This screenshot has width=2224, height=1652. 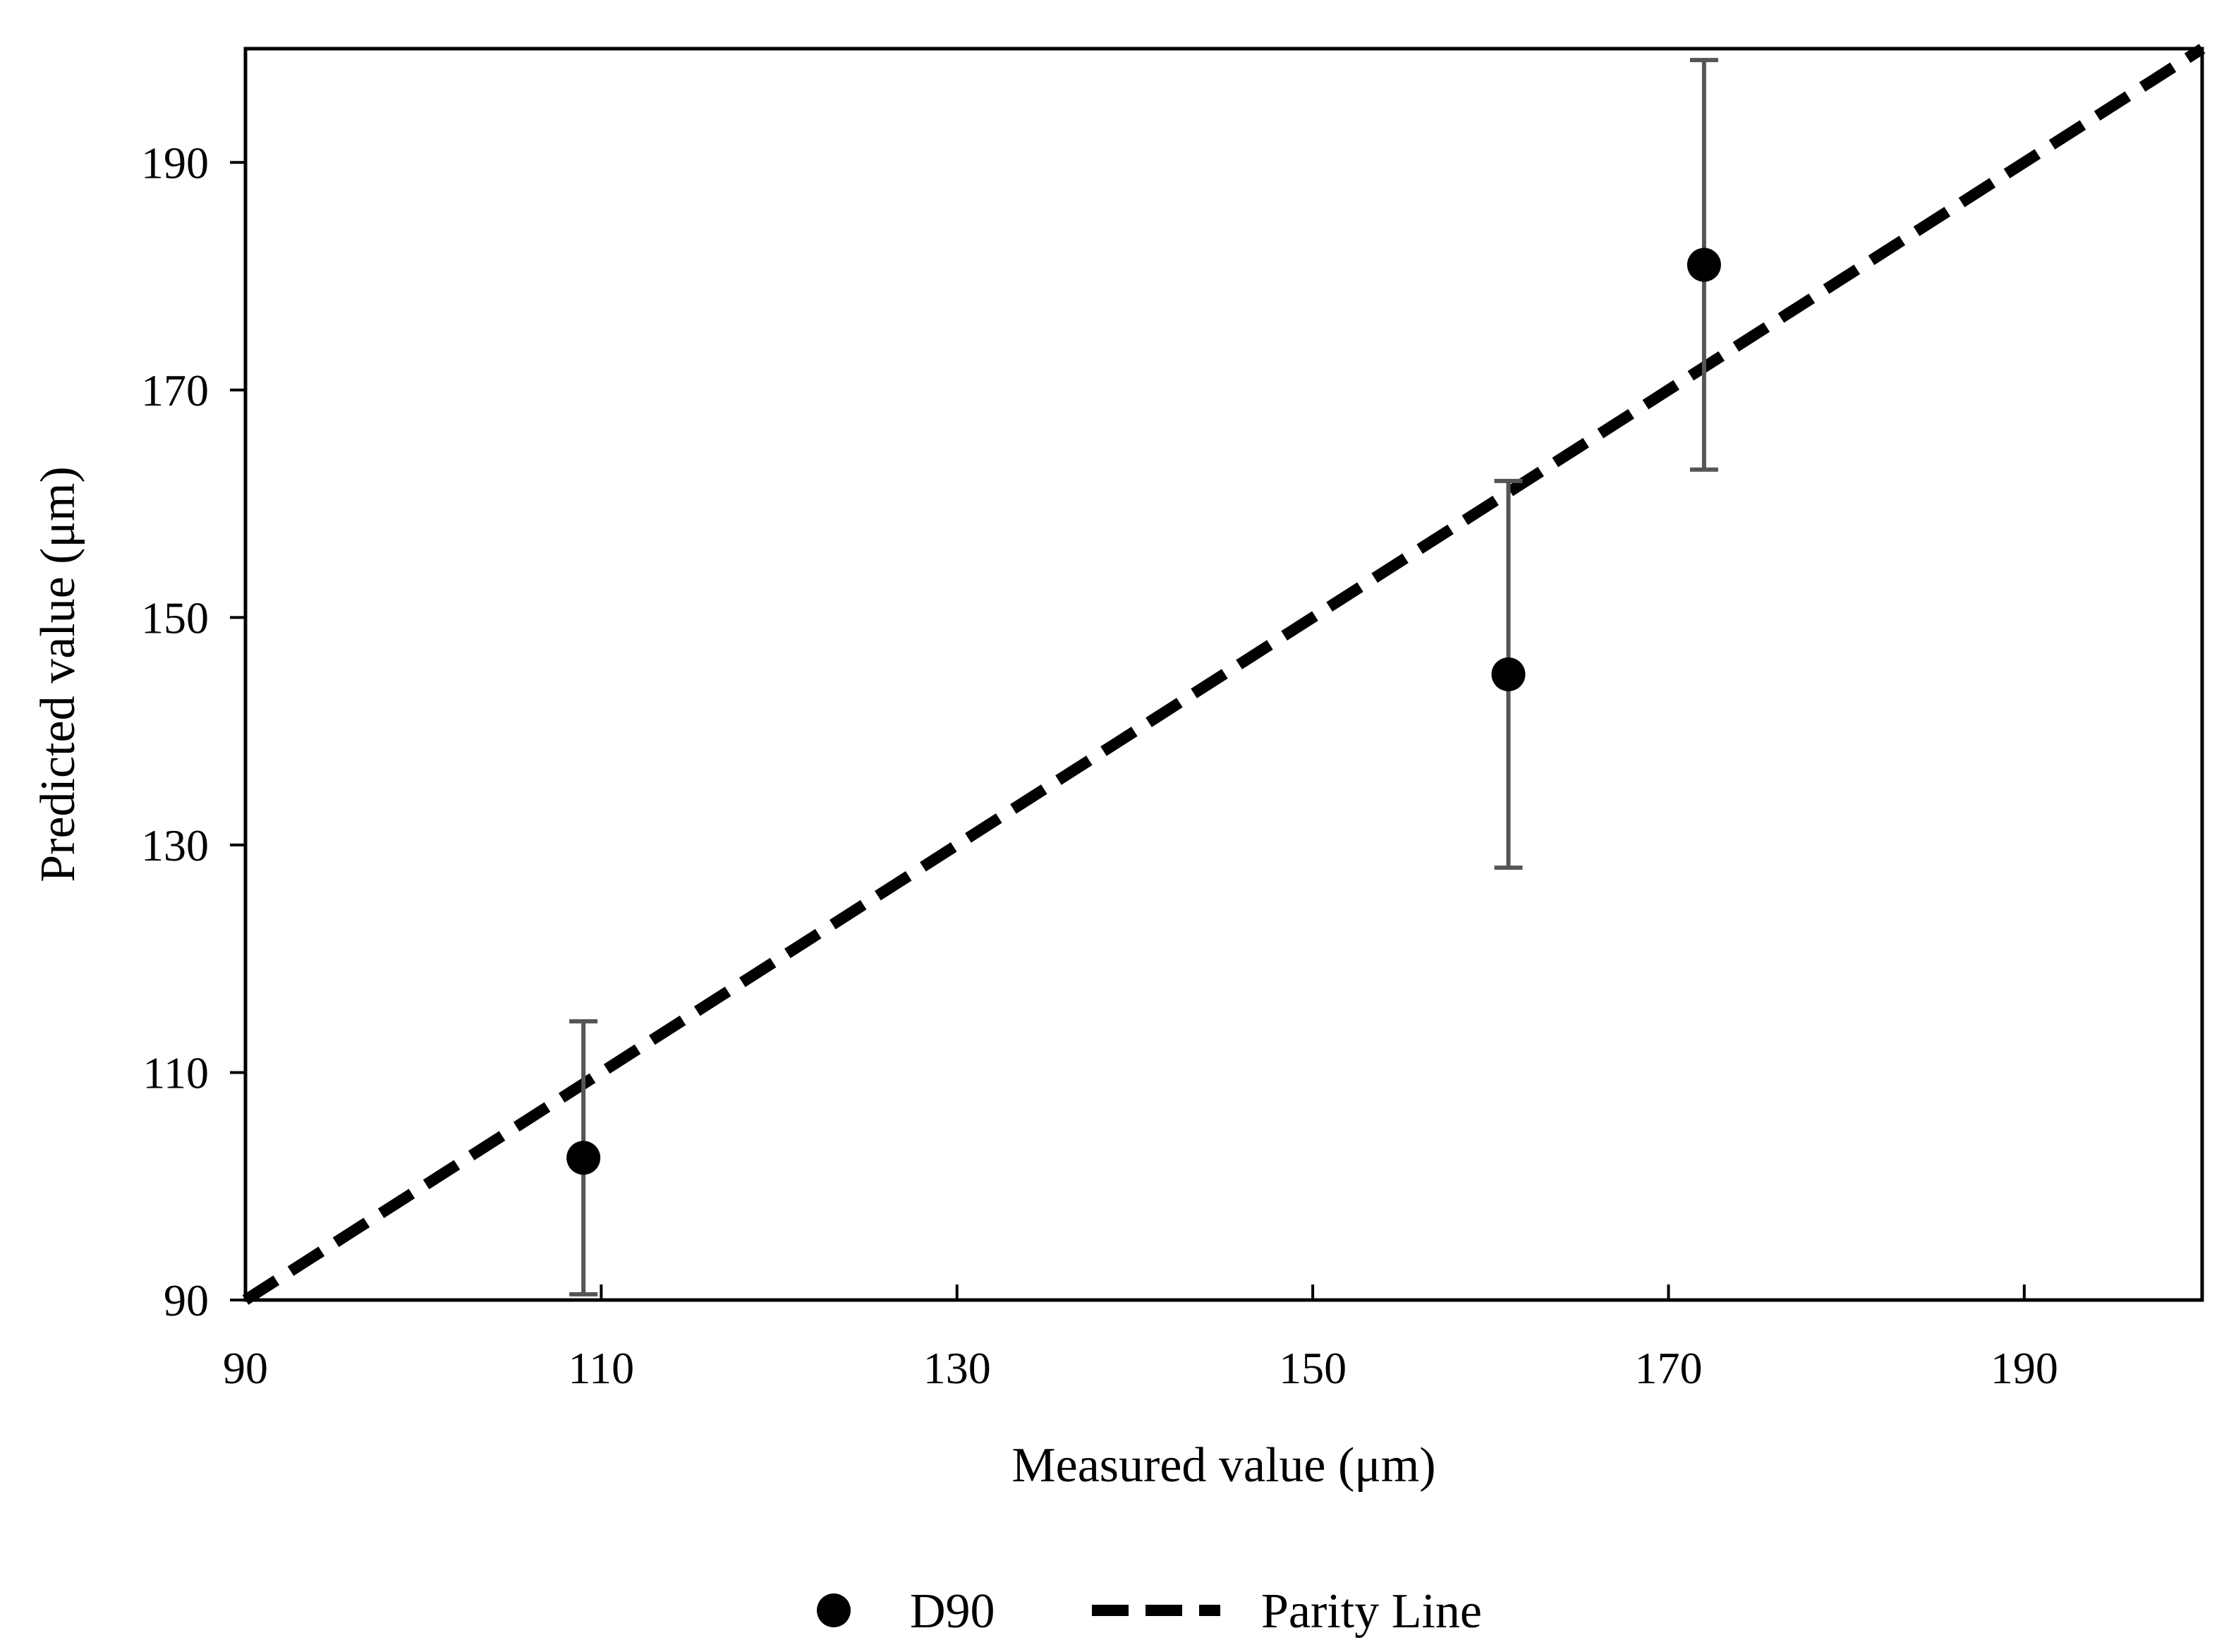 What do you see at coordinates (952, 1611) in the screenshot?
I see `legend-label-d90: D90` at bounding box center [952, 1611].